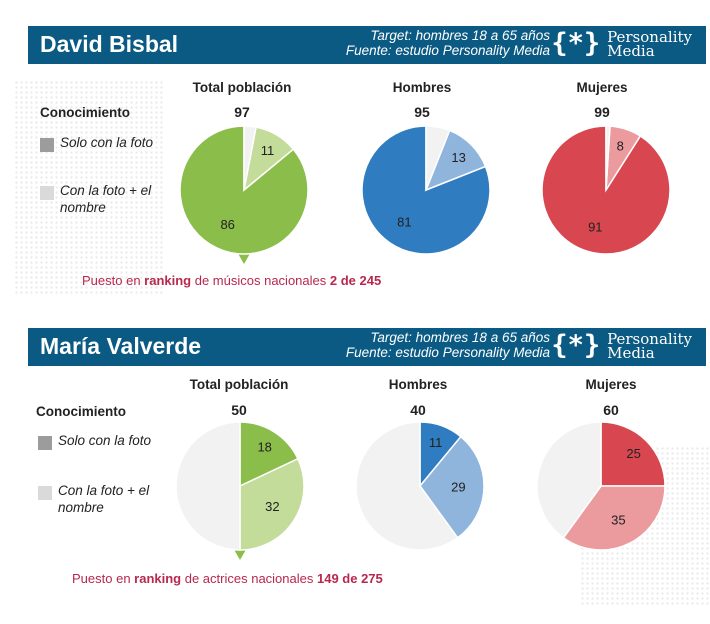 The height and width of the screenshot is (624, 710). I want to click on pie-chart-men: 81 13, so click(426, 190).